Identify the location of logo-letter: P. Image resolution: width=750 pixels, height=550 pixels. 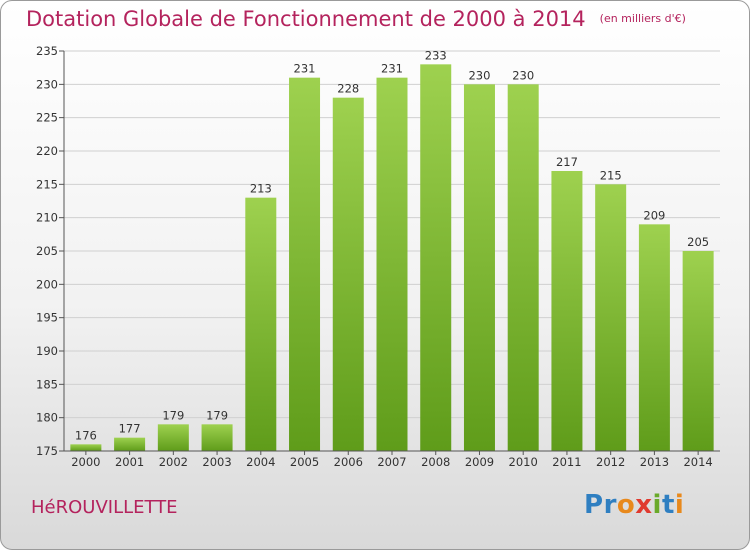
(594, 505).